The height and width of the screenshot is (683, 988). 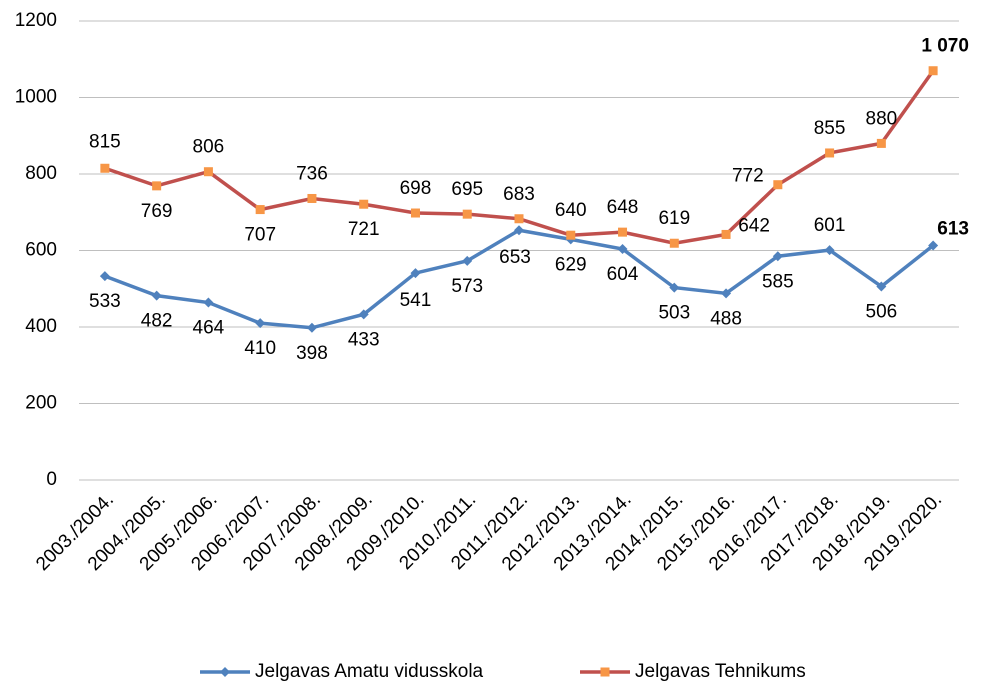 What do you see at coordinates (953, 229) in the screenshot?
I see `data-label: 613` at bounding box center [953, 229].